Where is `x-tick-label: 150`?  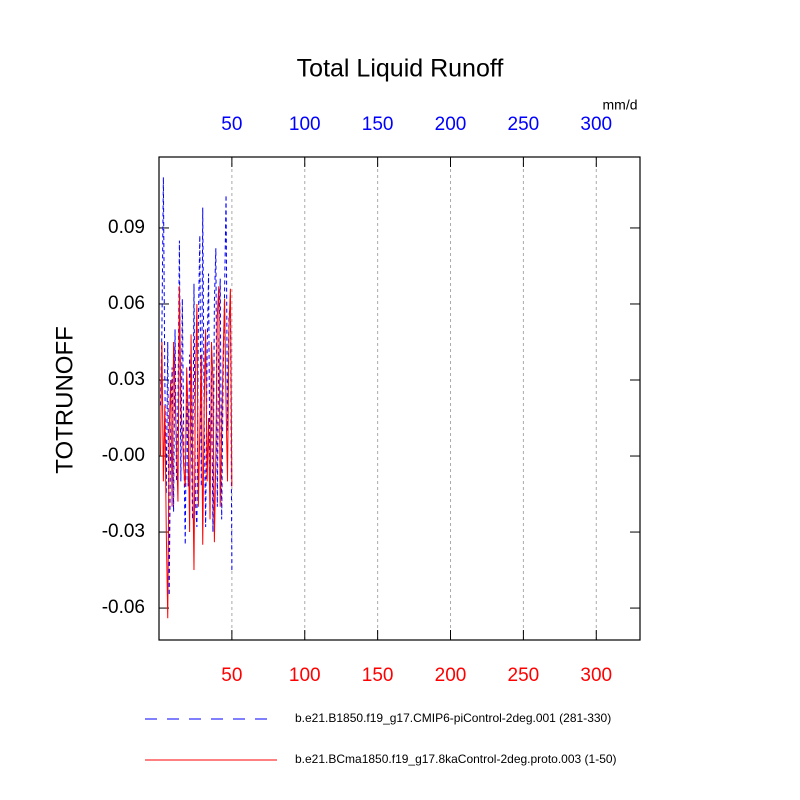 x-tick-label: 150 is located at coordinates (378, 675).